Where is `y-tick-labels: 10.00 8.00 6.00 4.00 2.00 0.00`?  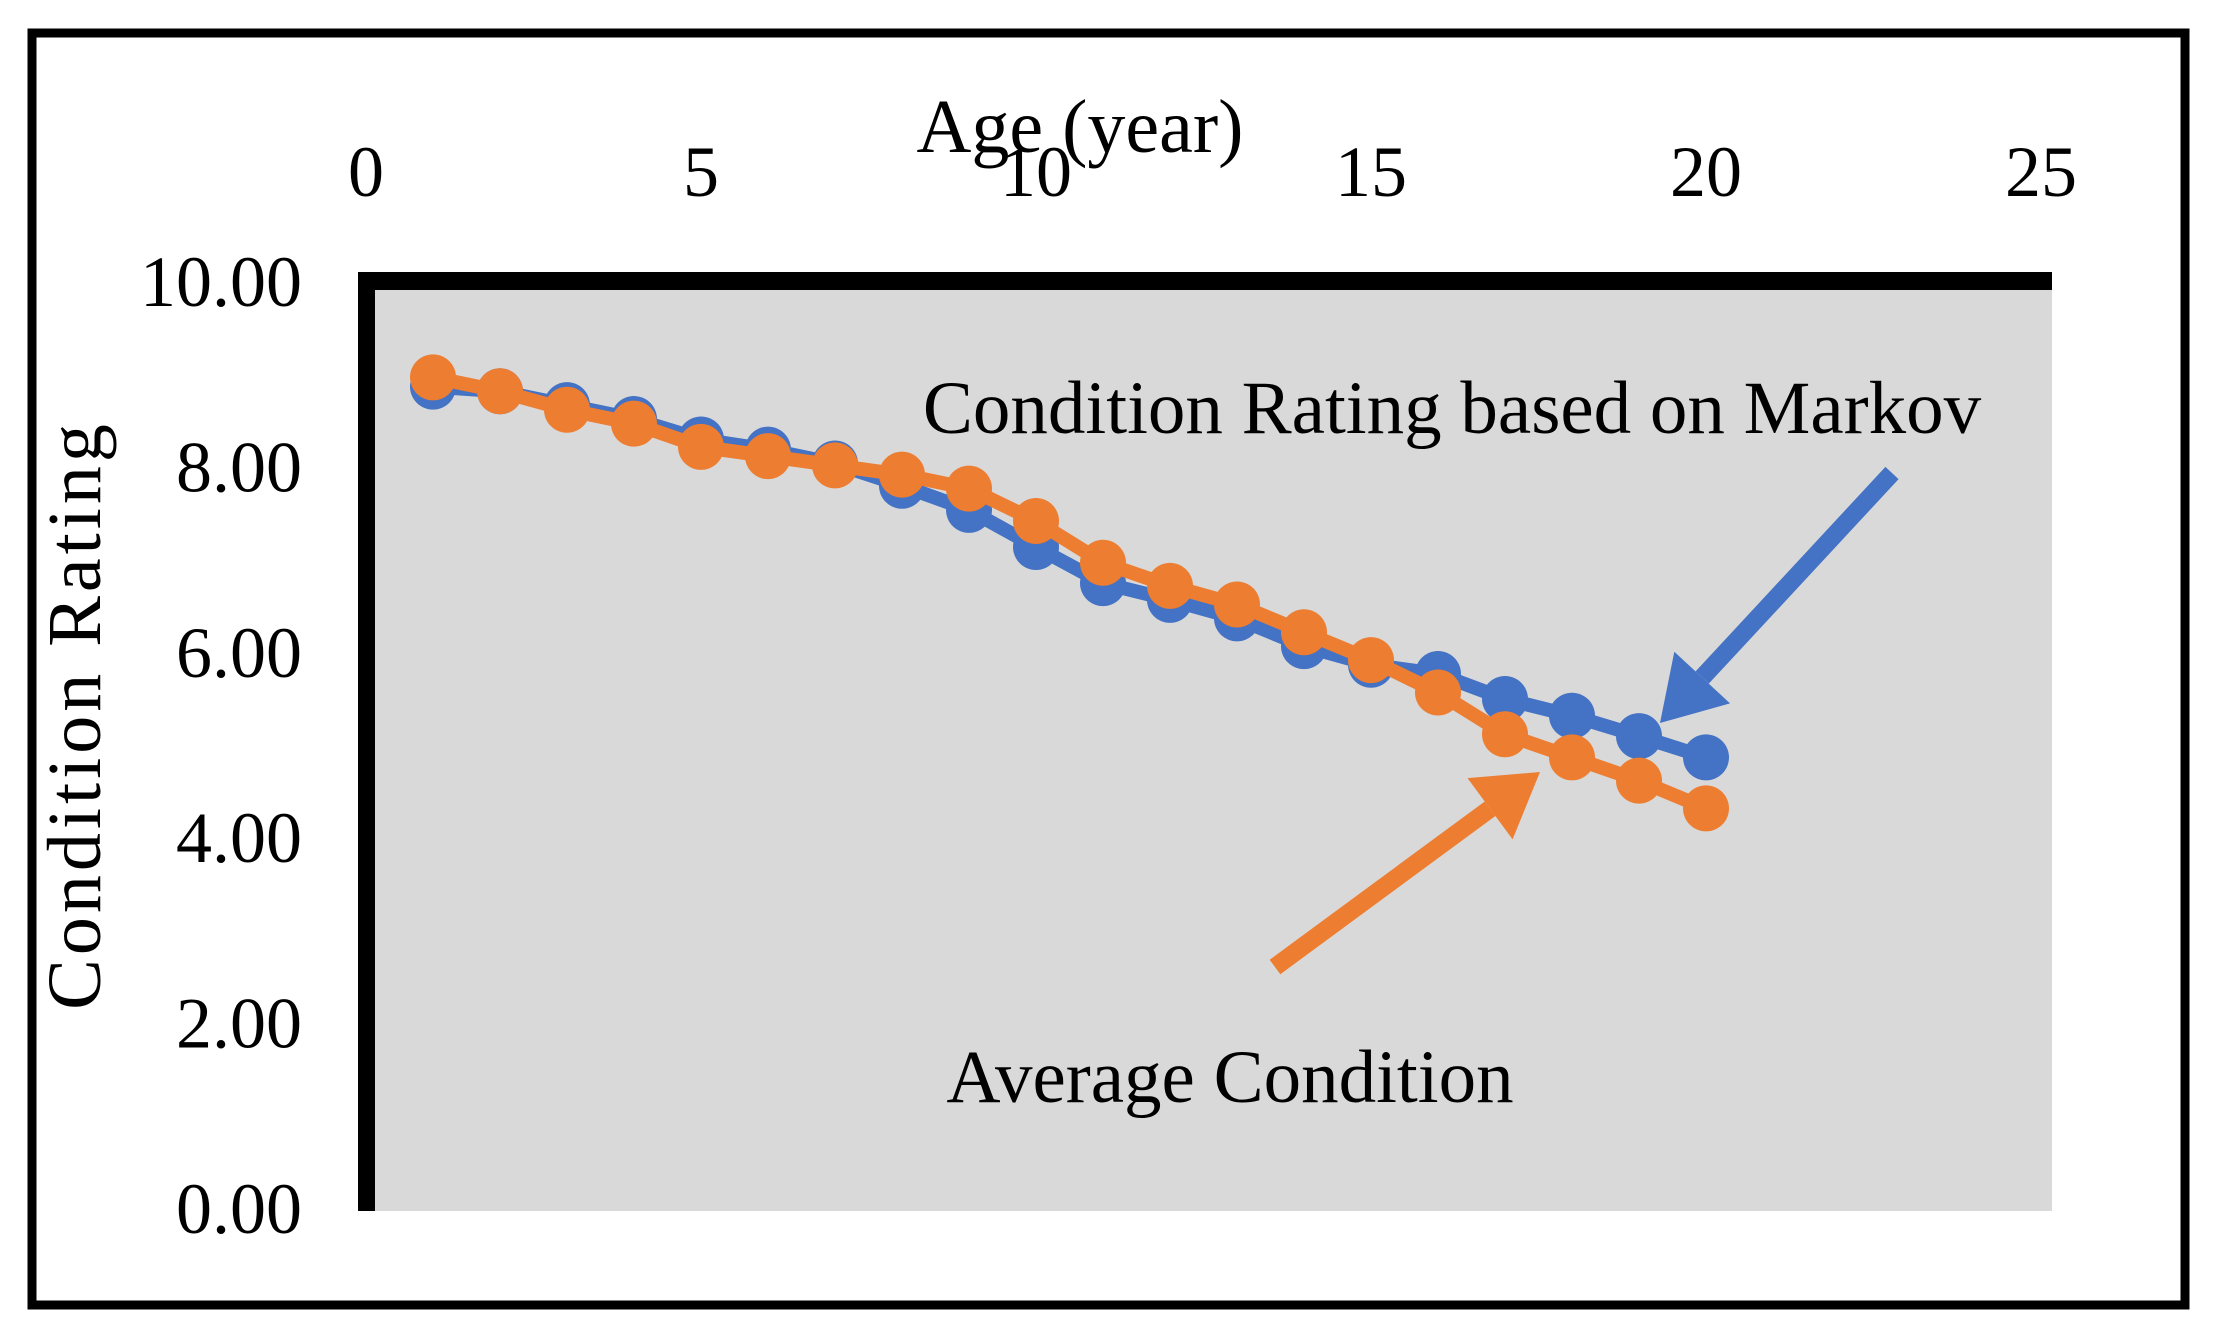 y-tick-labels: 10.00 8.00 6.00 4.00 2.00 0.00 is located at coordinates (221, 745).